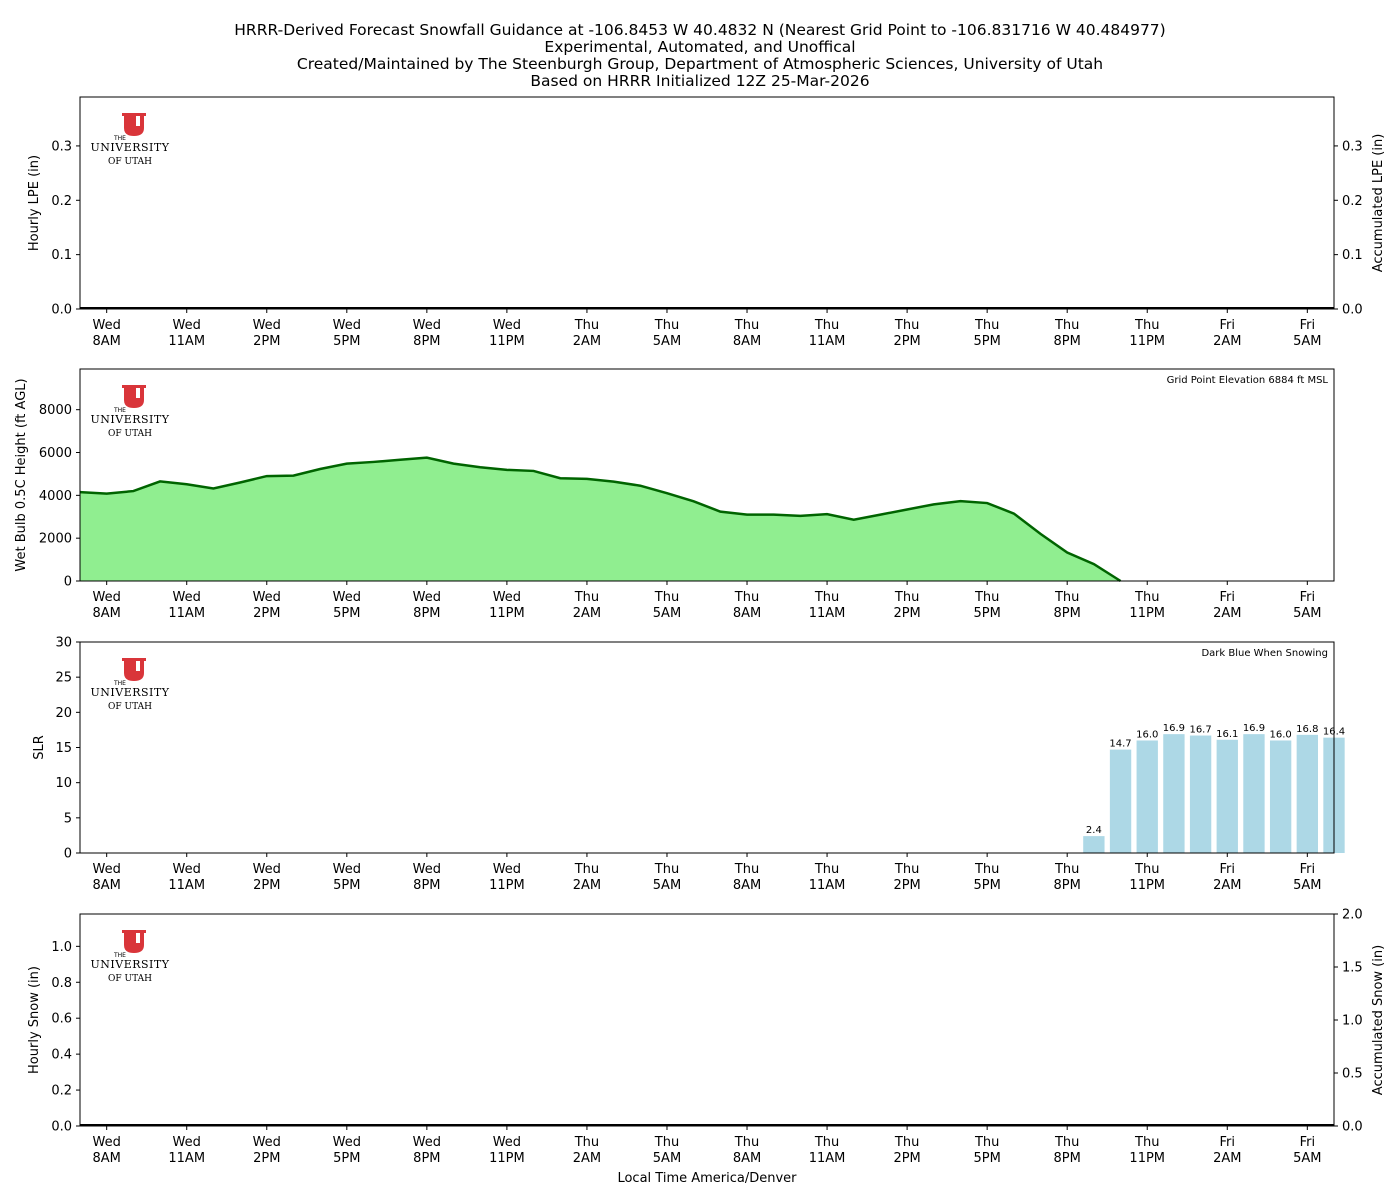 The height and width of the screenshot is (1200, 1400). I want to click on y-tick-label: 0.0, so click(61, 1127).